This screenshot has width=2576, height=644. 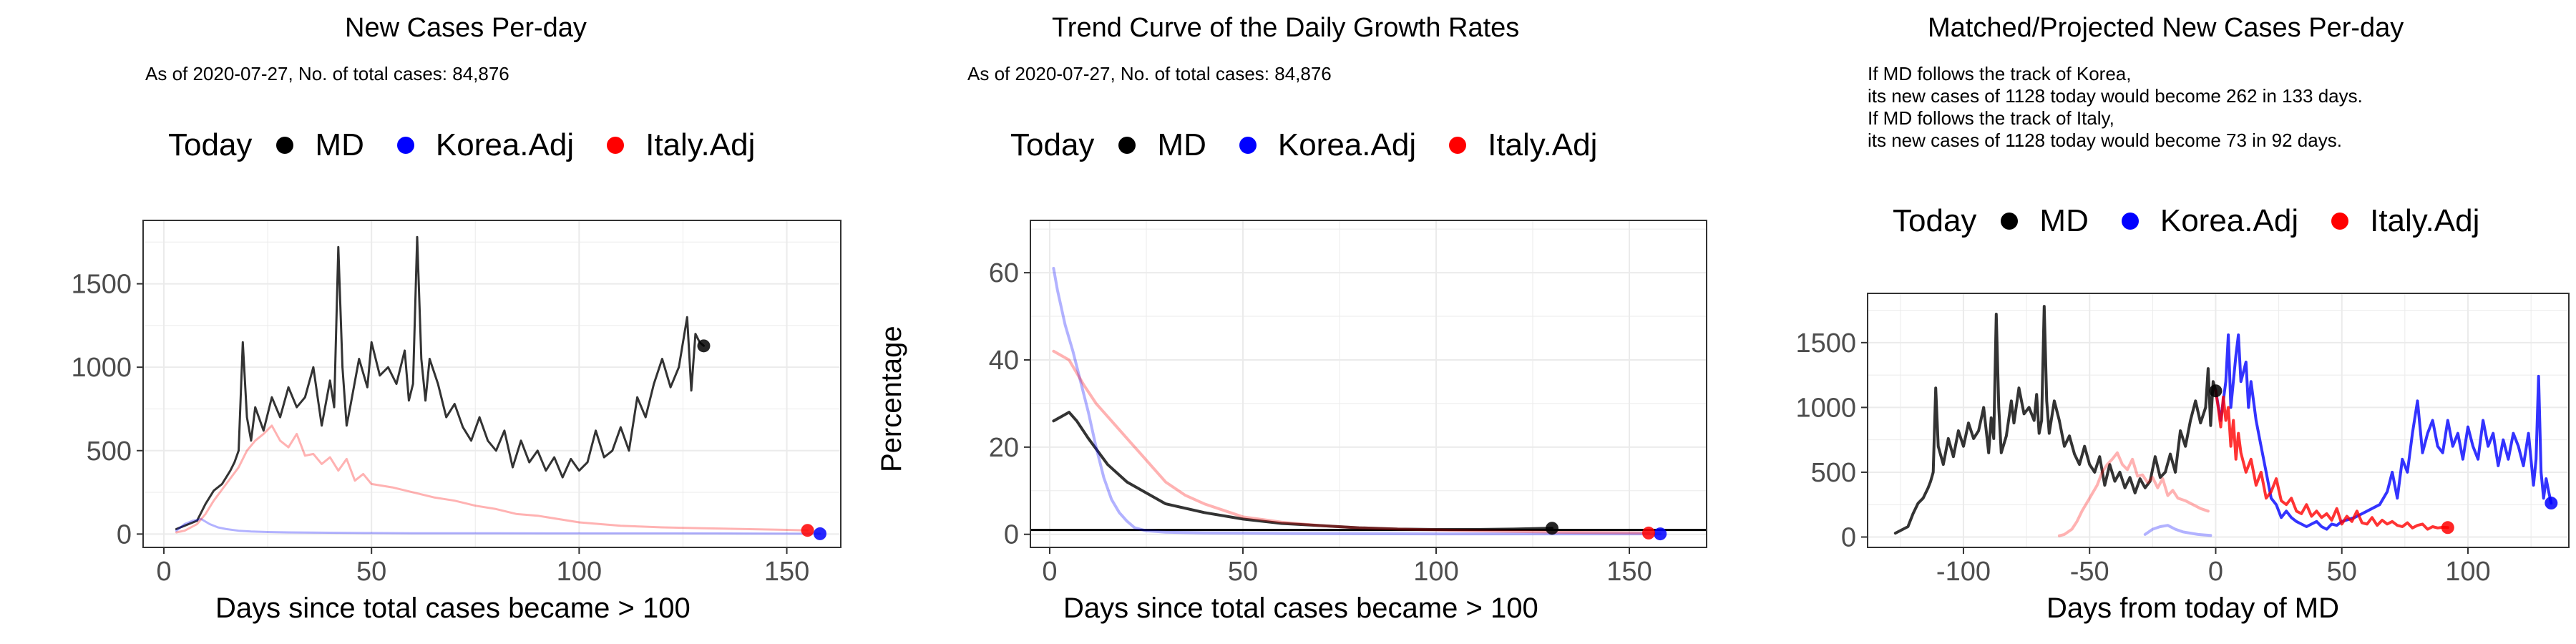 I want to click on chart-title: New Cases Per-day, so click(x=466, y=28).